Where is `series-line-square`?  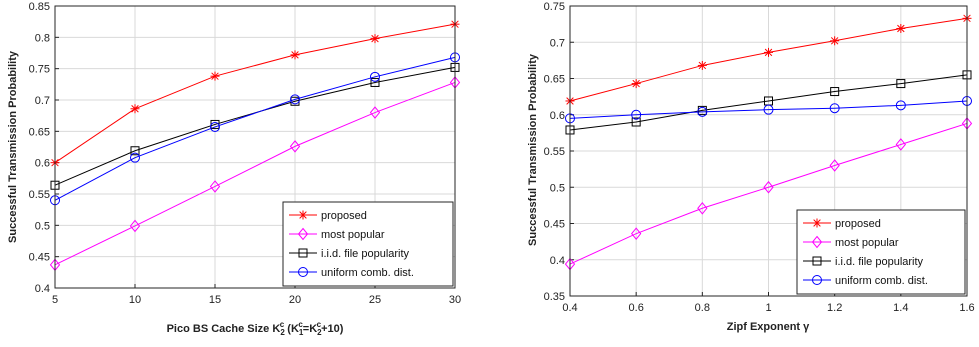
series-line-square is located at coordinates (768, 102).